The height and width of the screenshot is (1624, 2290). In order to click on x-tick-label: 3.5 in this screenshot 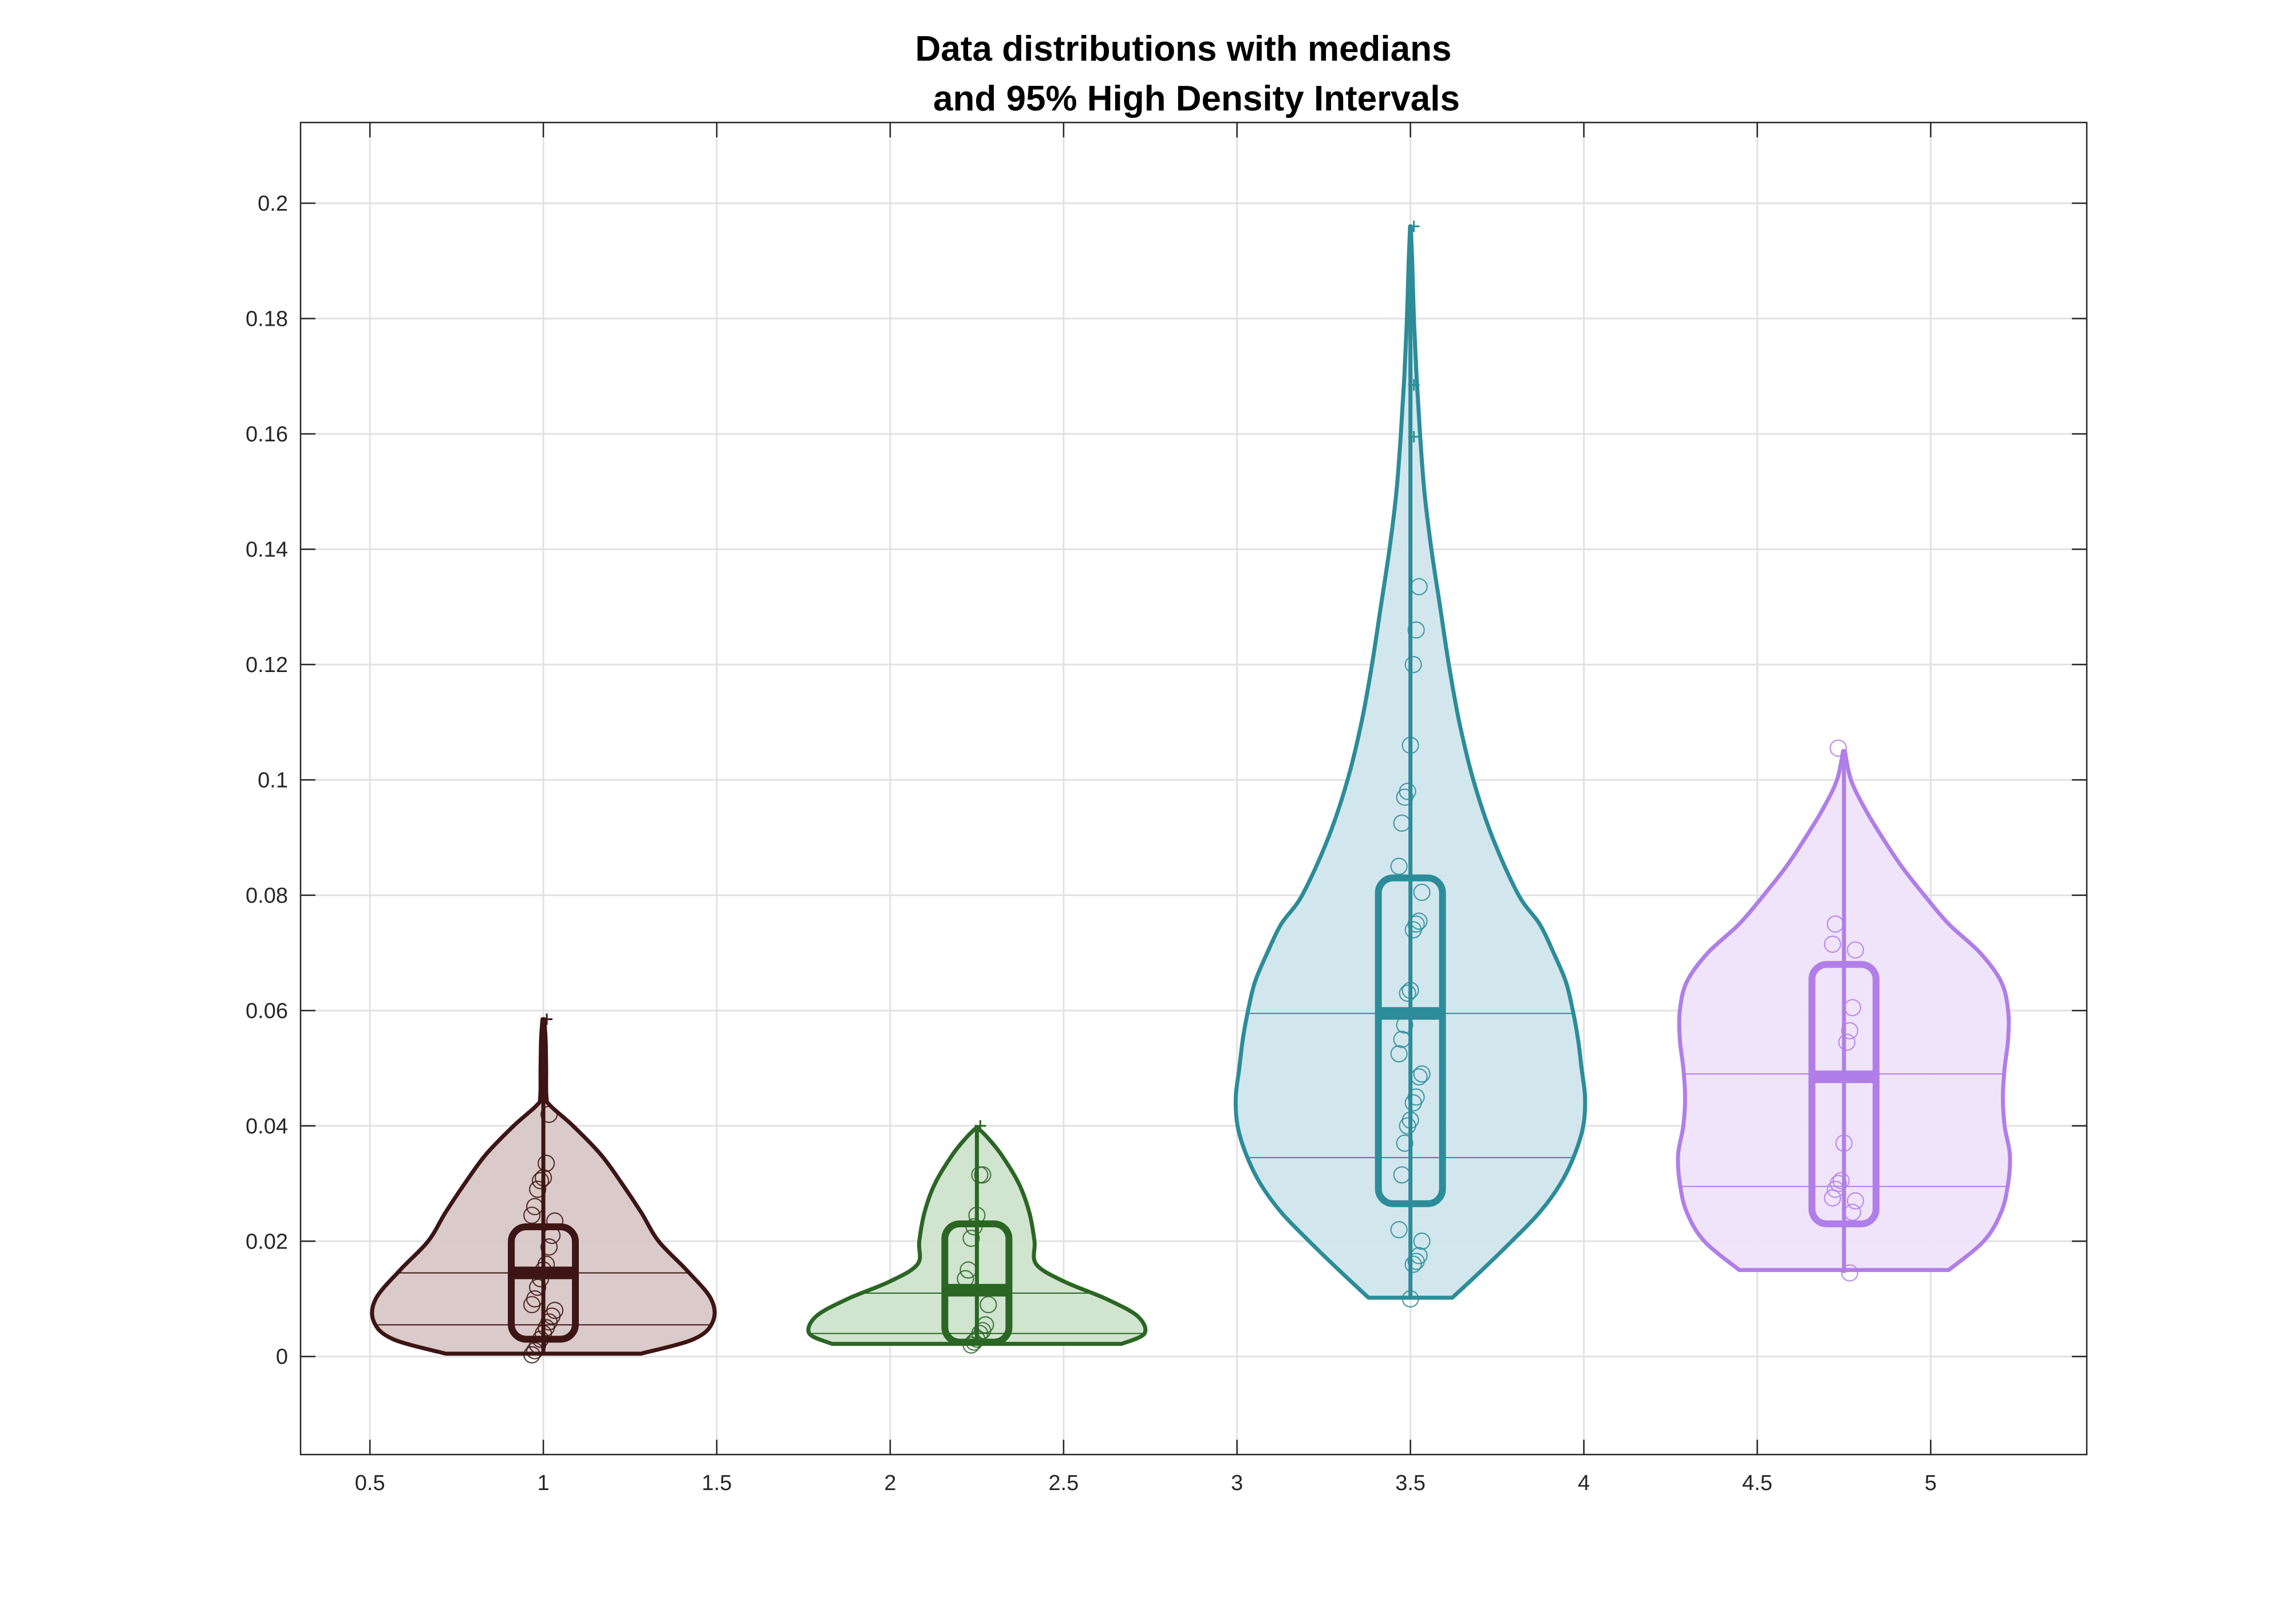, I will do `click(1410, 1483)`.